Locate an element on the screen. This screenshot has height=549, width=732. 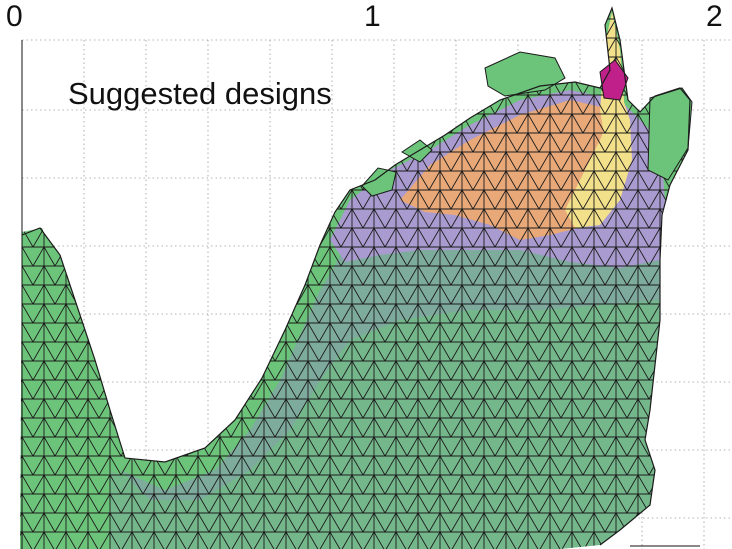
detached-mesh-fragments is located at coordinates (527, 124).